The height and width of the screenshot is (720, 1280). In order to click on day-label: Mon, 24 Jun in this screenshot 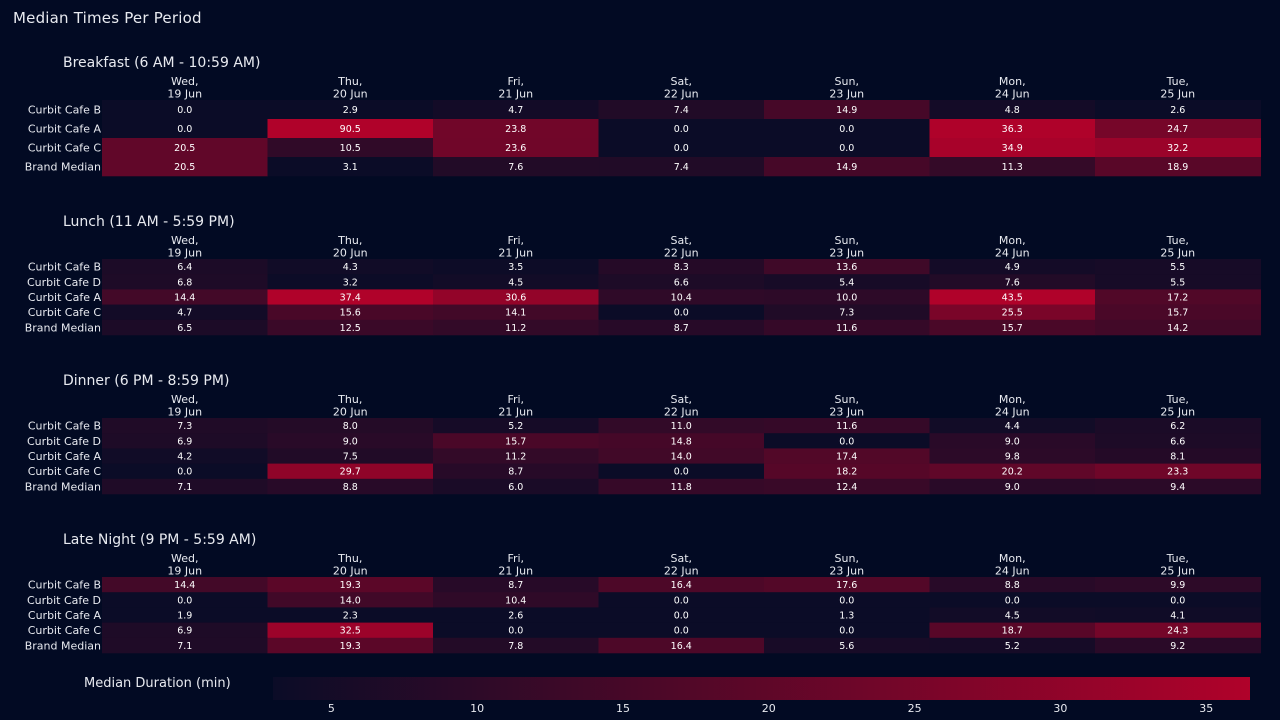, I will do `click(1012, 88)`.